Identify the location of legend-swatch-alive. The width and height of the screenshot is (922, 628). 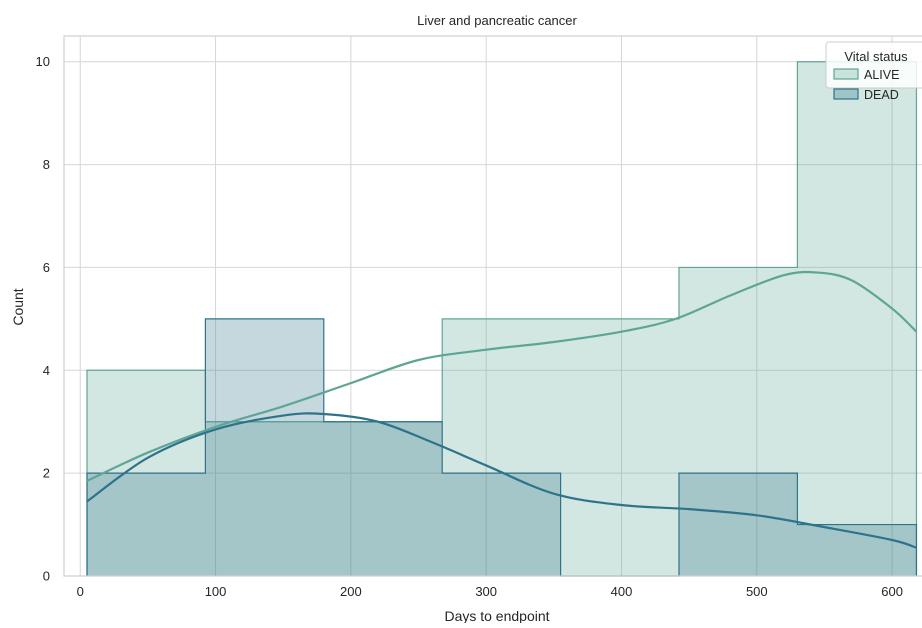
(846, 74).